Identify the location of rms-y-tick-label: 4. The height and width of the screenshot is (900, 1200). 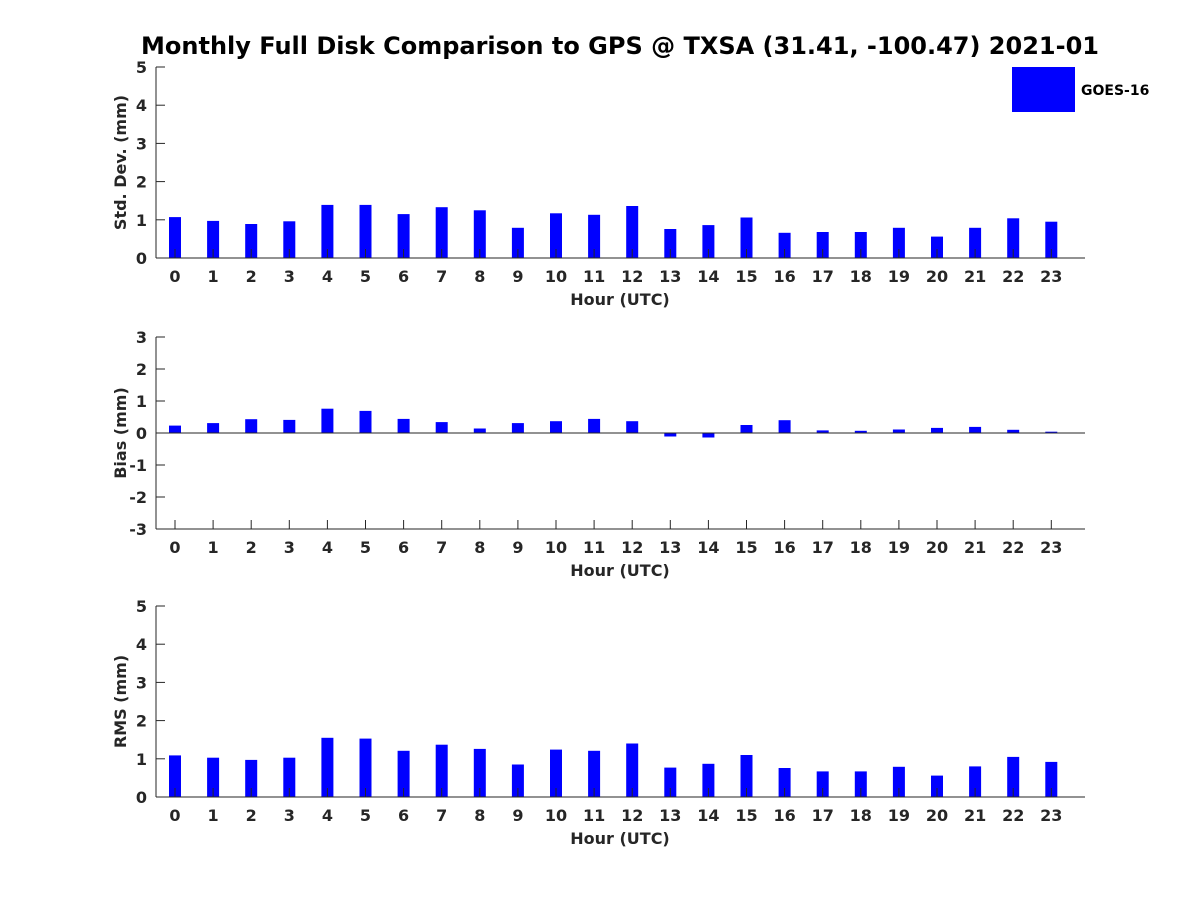
(141, 644).